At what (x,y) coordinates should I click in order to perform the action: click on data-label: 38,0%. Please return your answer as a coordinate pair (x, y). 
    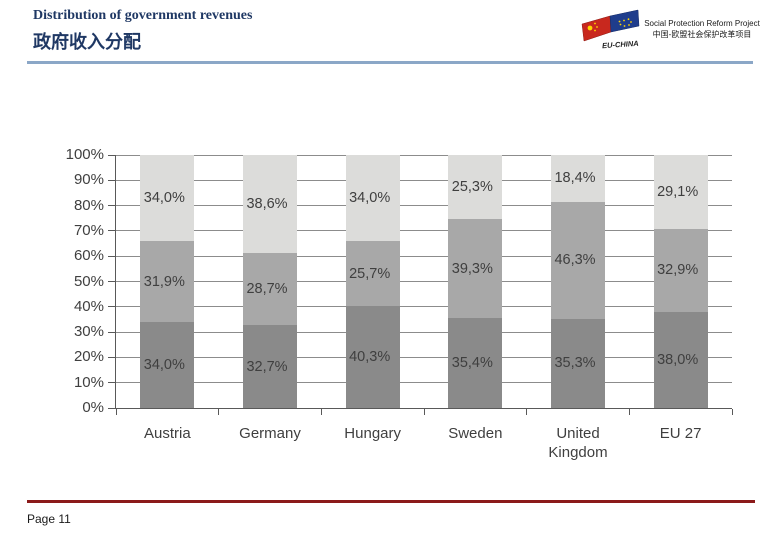
    Looking at the image, I should click on (678, 359).